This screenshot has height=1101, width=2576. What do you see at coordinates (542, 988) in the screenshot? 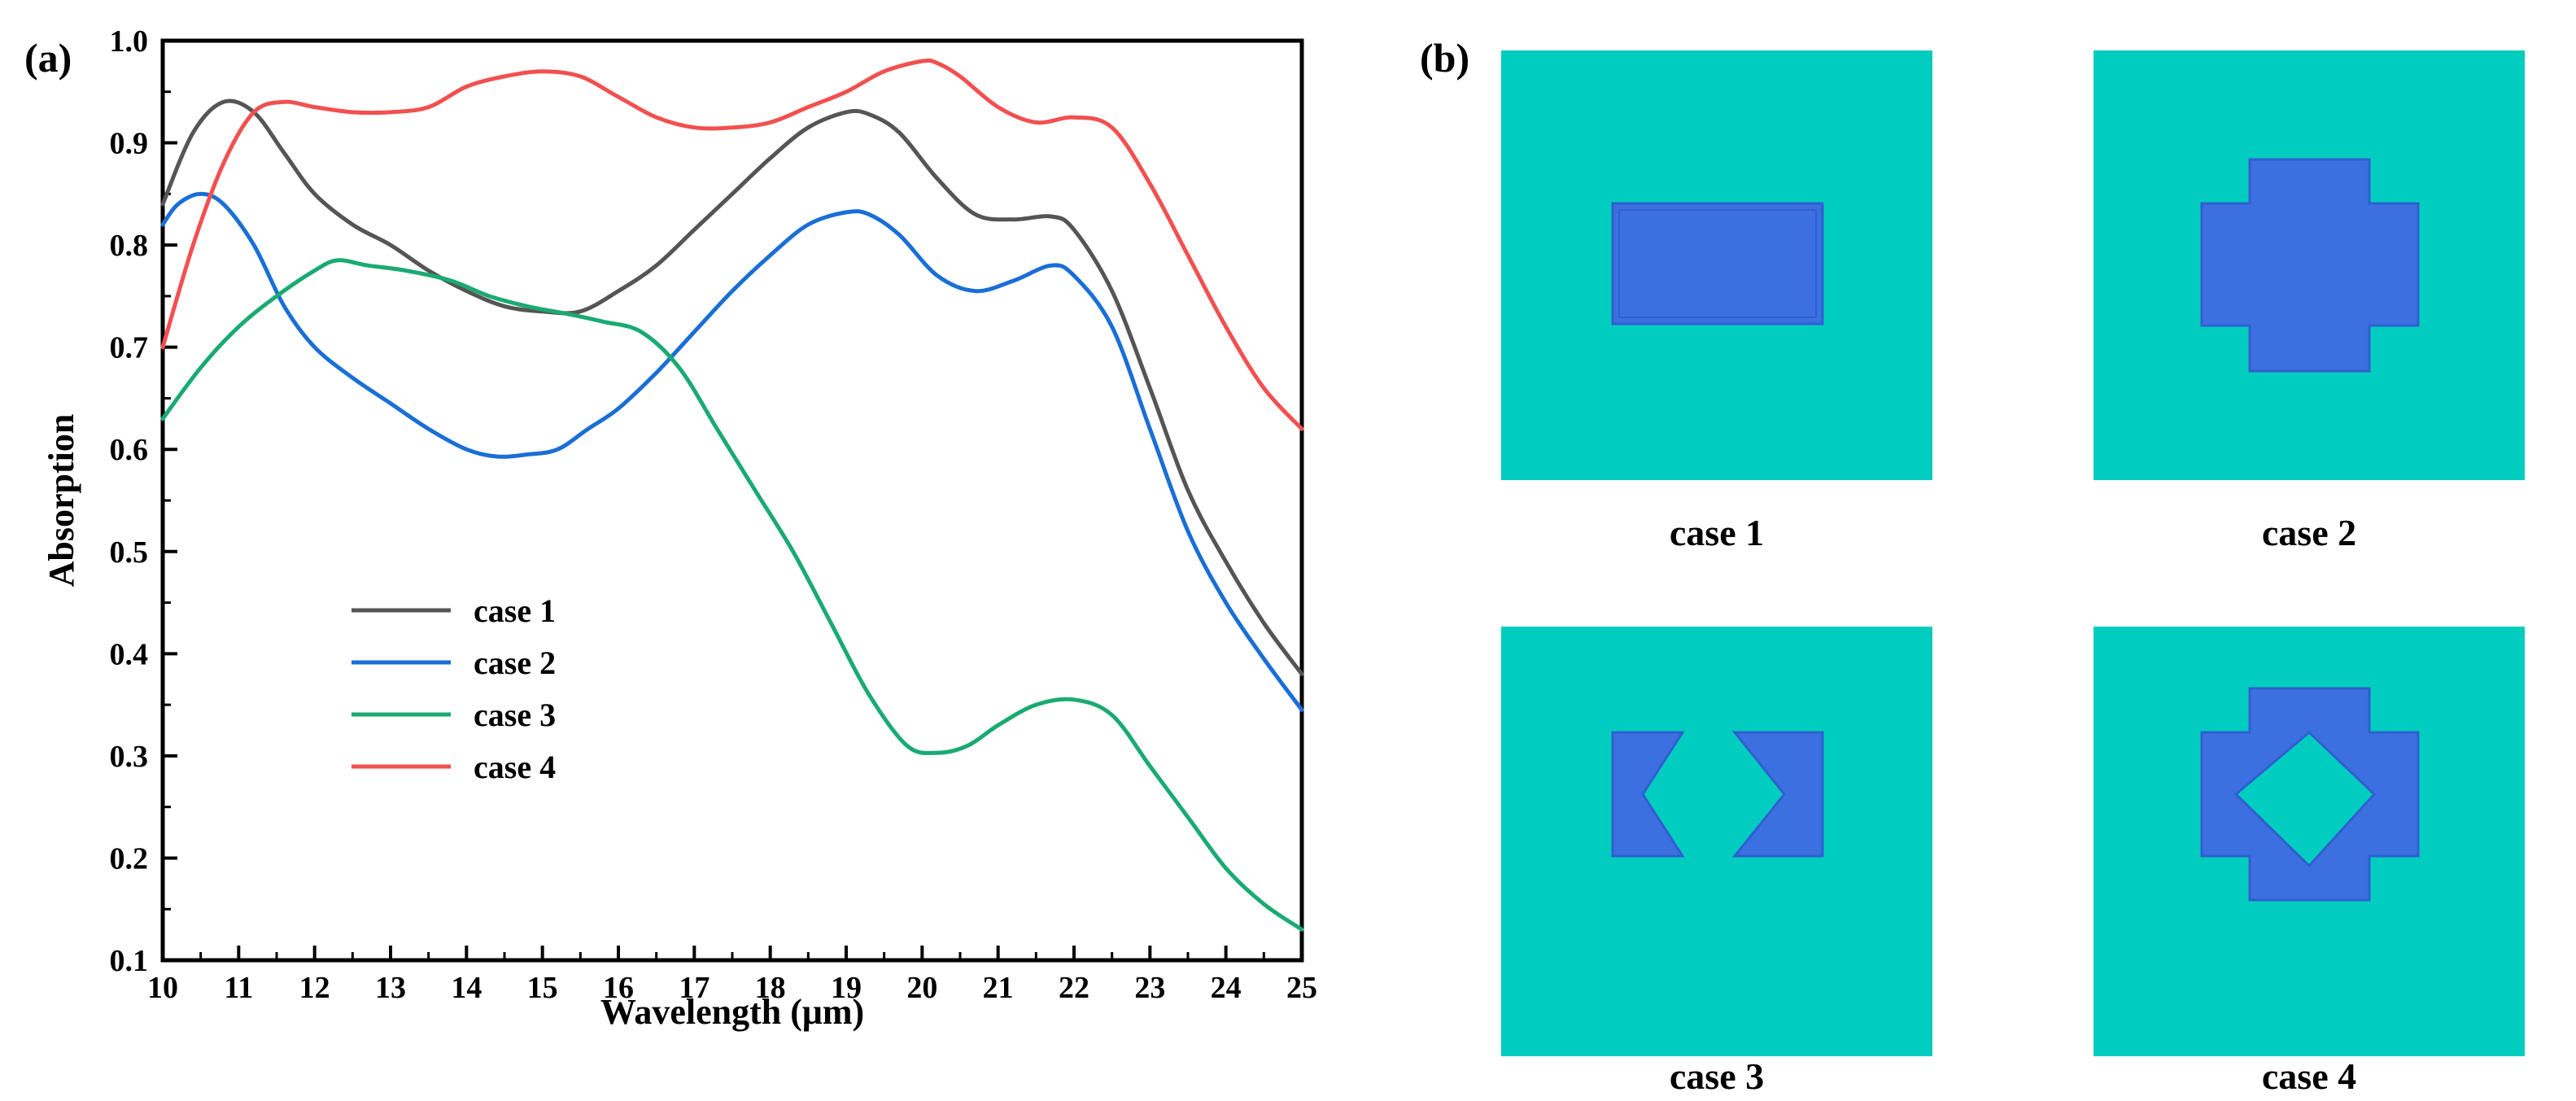
I see `x-tick-label: 15` at bounding box center [542, 988].